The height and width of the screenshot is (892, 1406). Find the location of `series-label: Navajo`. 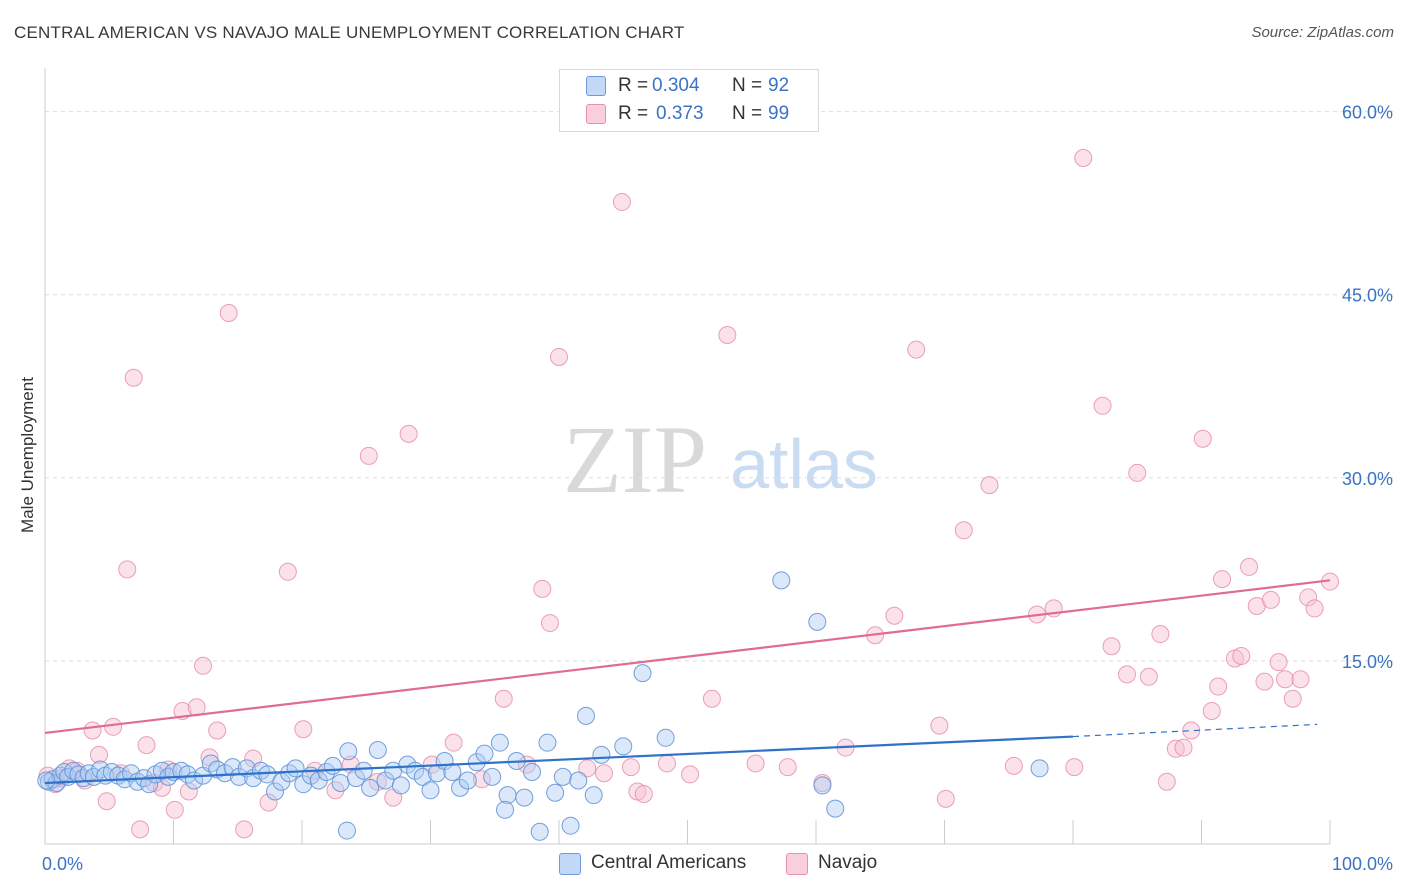

series-label: Navajo is located at coordinates (848, 862).